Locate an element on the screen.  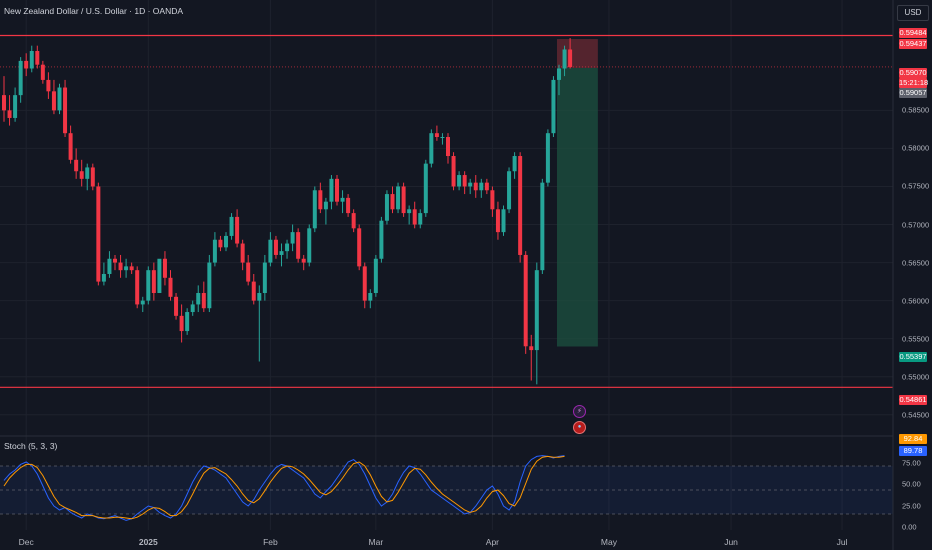
stoch-indicator-label: Stoch (5, 3, 3) is located at coordinates (31, 446).